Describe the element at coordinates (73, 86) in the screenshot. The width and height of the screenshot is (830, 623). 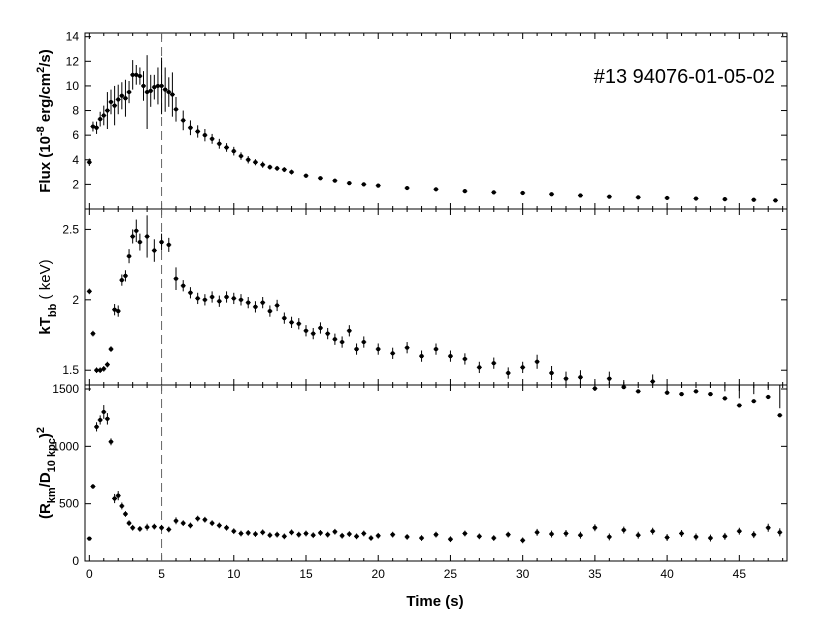
I see `y-tick-label: 10` at that location.